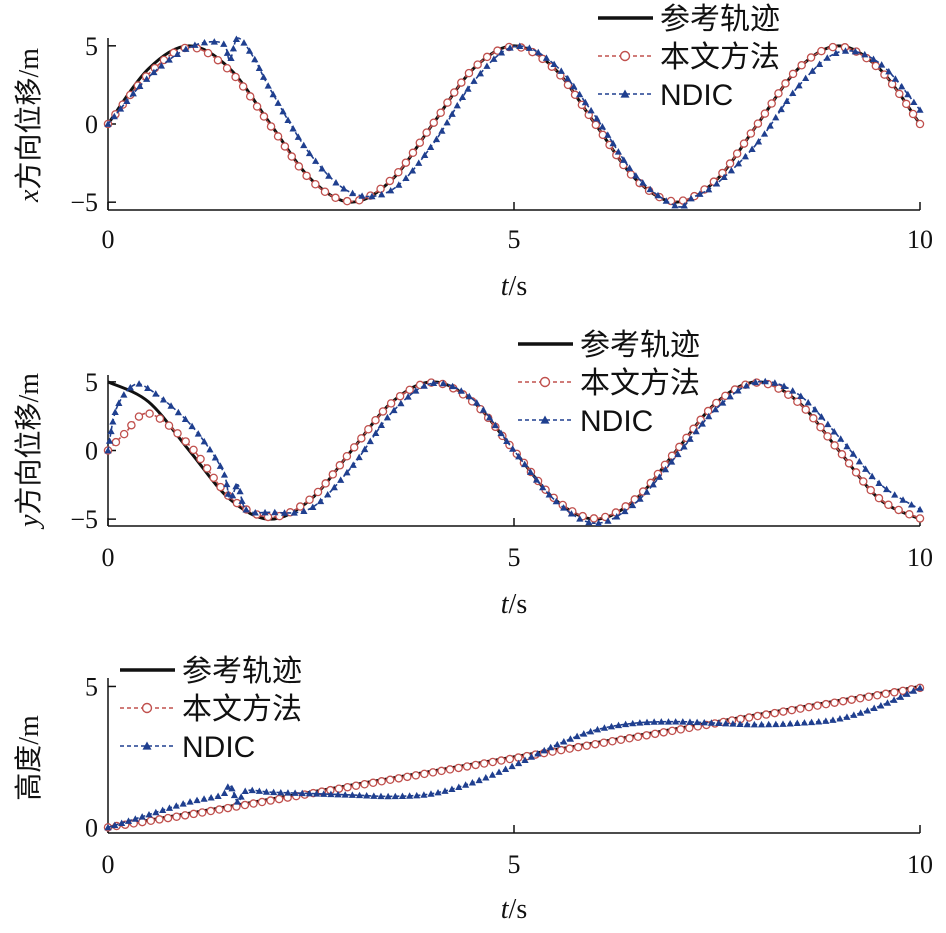 The image size is (946, 933). Describe the element at coordinates (514, 909) in the screenshot. I see `x-axis-label: t/s` at that location.